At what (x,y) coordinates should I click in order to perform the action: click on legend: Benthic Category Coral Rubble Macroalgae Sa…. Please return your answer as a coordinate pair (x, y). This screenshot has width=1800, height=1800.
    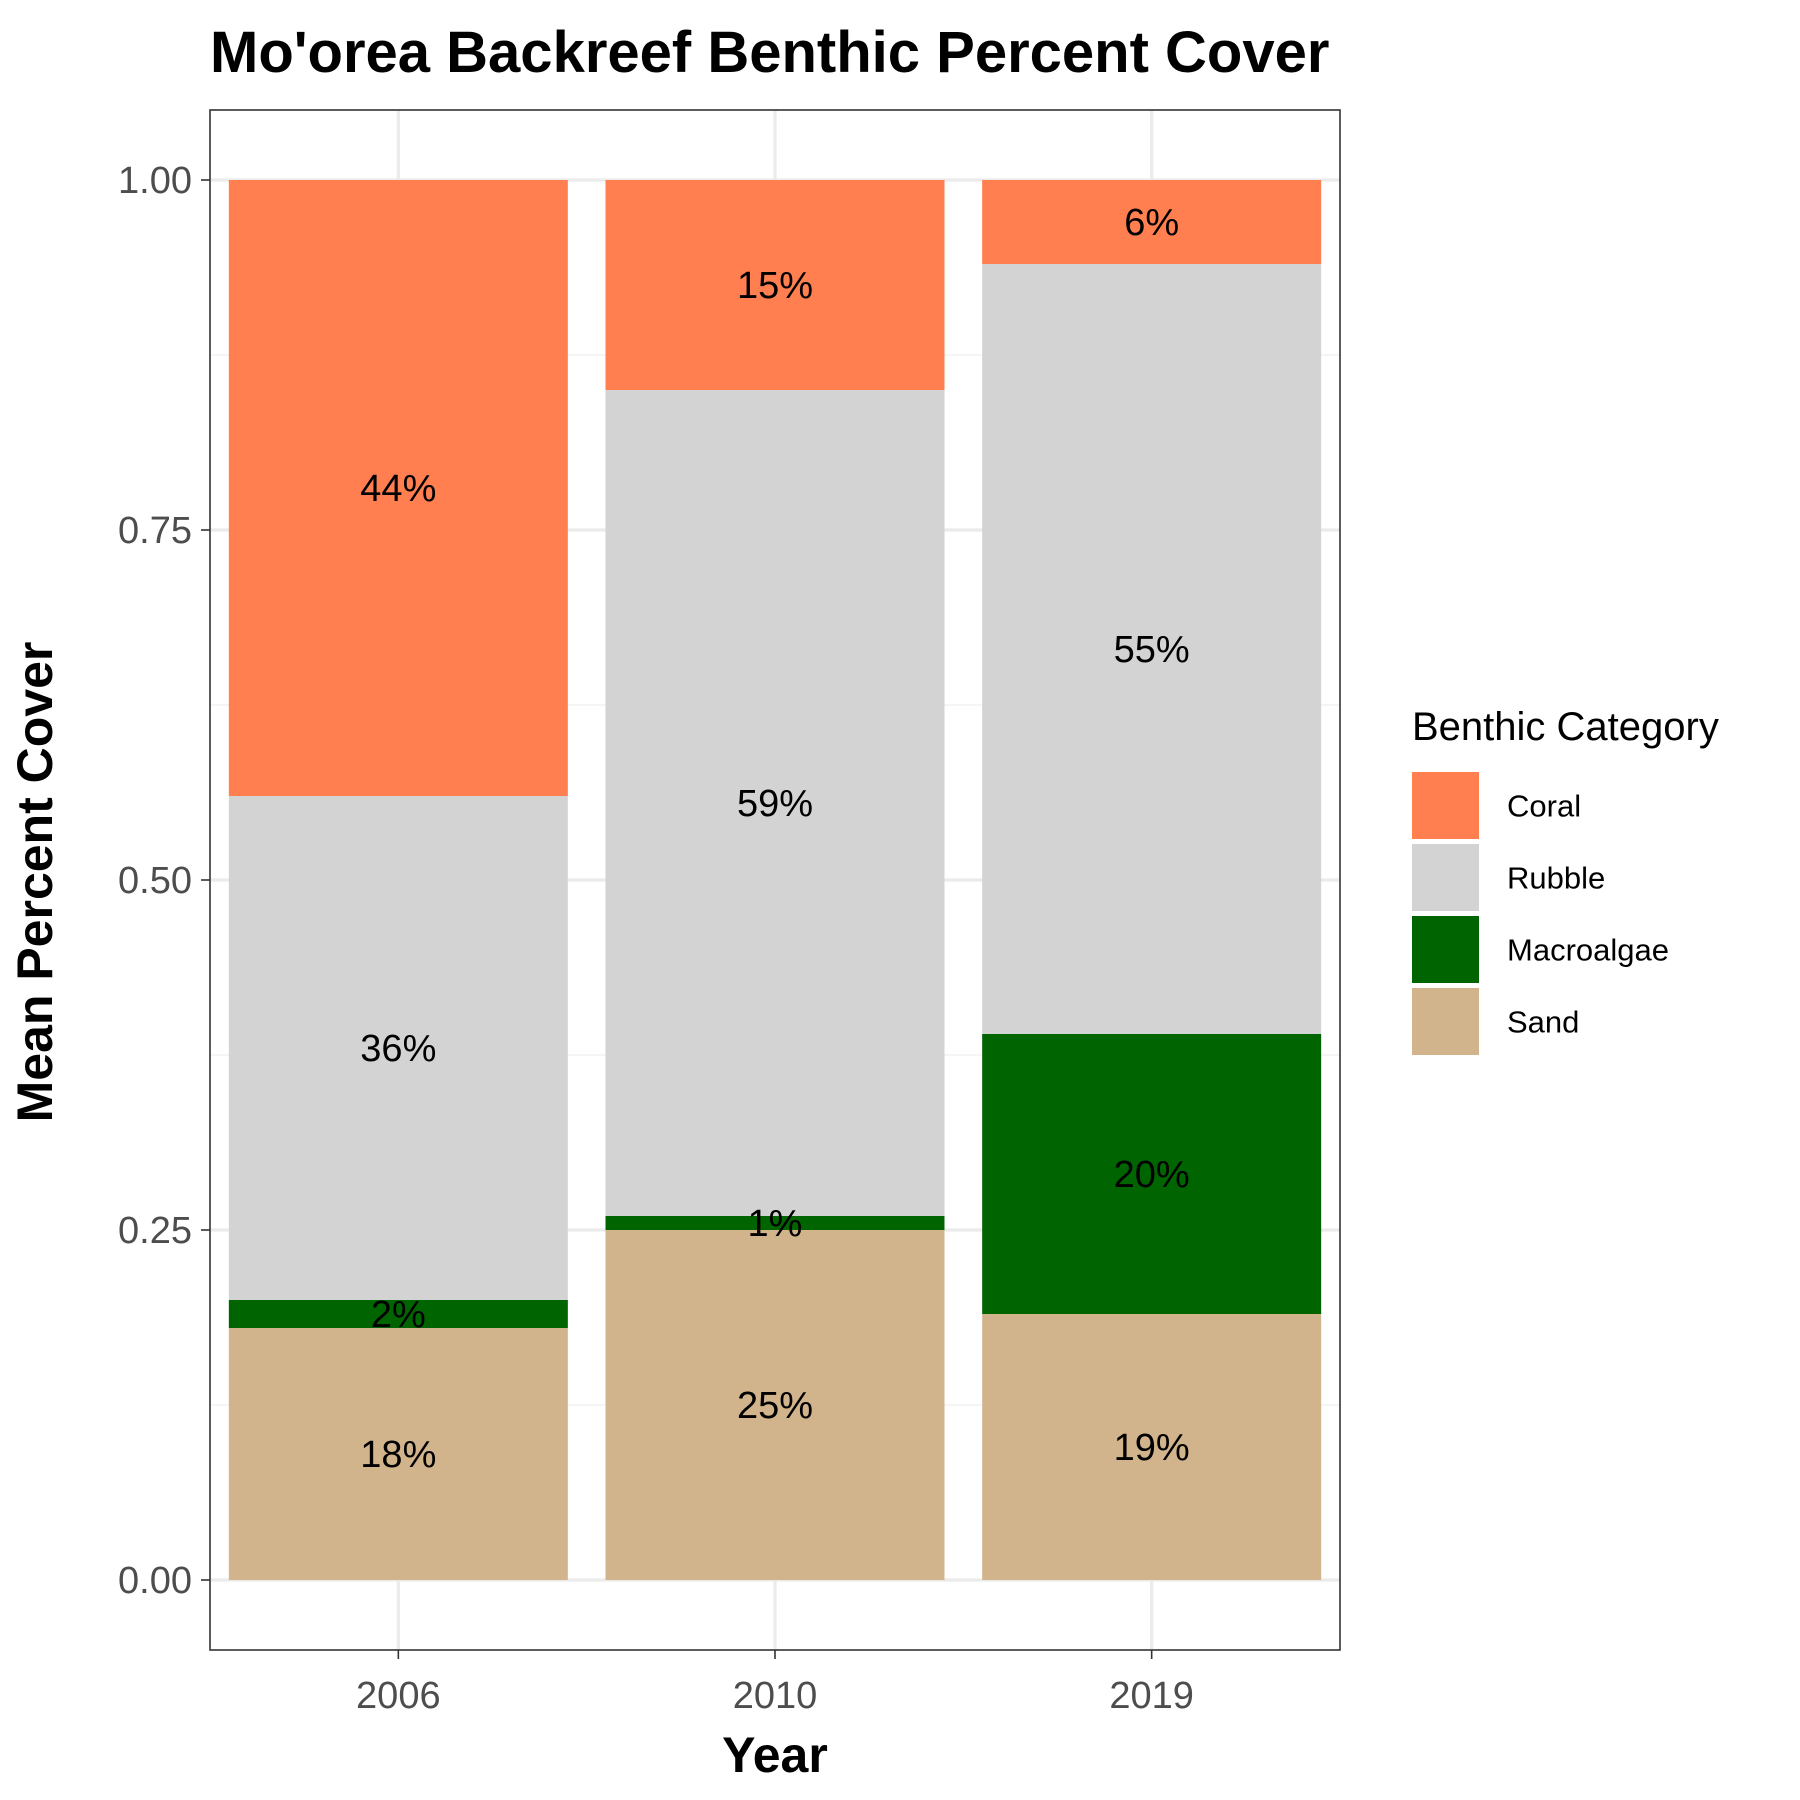
    Looking at the image, I should click on (1565, 880).